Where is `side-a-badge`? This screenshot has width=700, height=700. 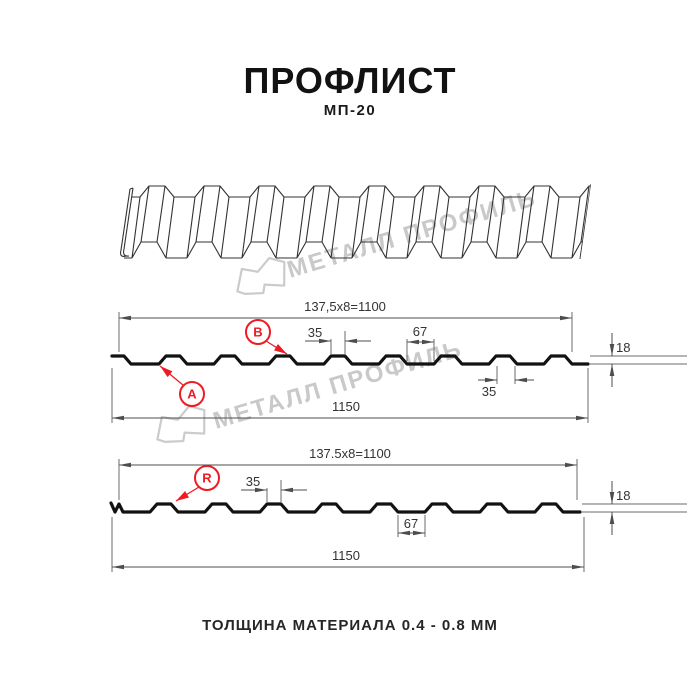 side-a-badge is located at coordinates (192, 394).